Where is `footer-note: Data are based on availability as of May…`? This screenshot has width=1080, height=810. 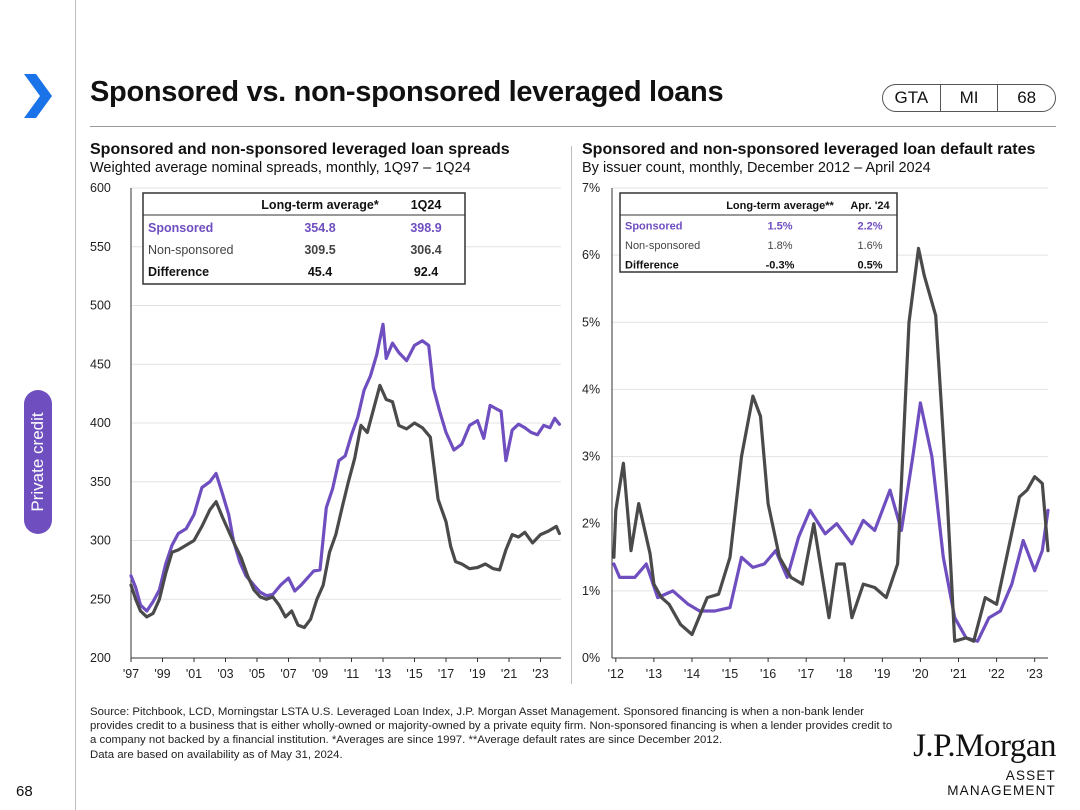
footer-note: Data are based on availability as of May… is located at coordinates (216, 754).